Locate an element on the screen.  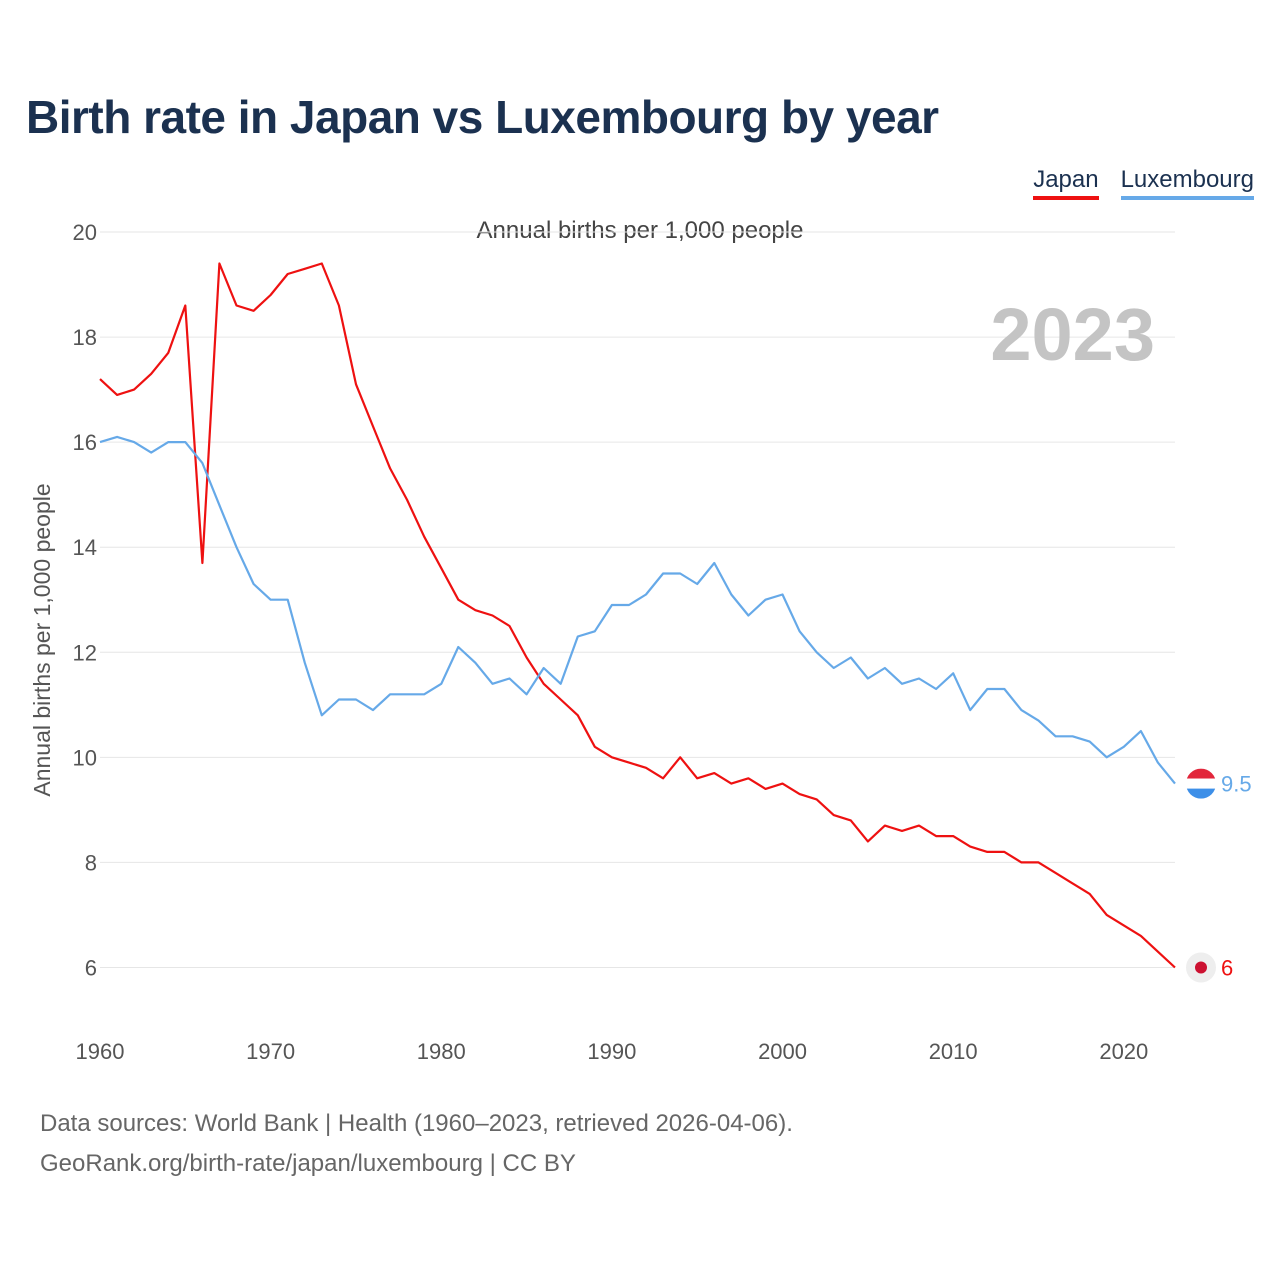
flag-luxembourg-icon is located at coordinates (1201, 783).